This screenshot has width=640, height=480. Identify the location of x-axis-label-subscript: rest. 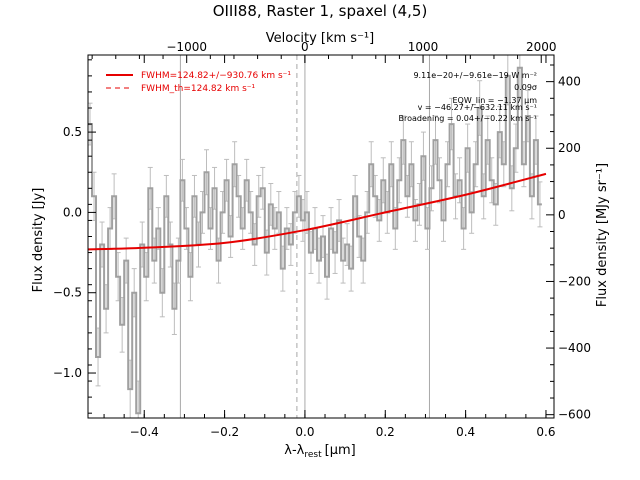
(313, 455).